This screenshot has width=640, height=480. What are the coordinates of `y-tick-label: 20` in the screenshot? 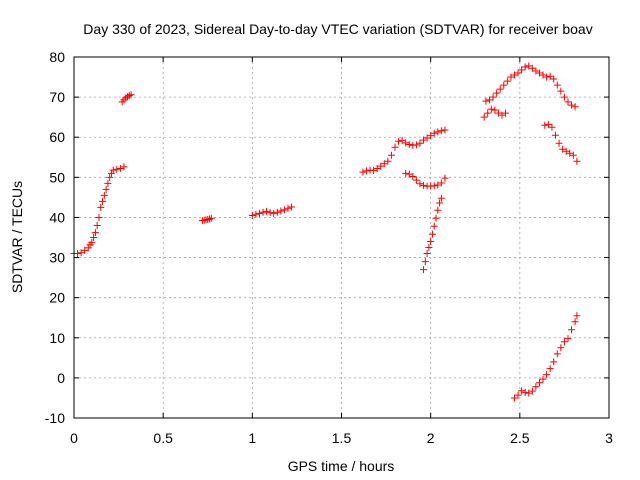 It's located at (57, 298).